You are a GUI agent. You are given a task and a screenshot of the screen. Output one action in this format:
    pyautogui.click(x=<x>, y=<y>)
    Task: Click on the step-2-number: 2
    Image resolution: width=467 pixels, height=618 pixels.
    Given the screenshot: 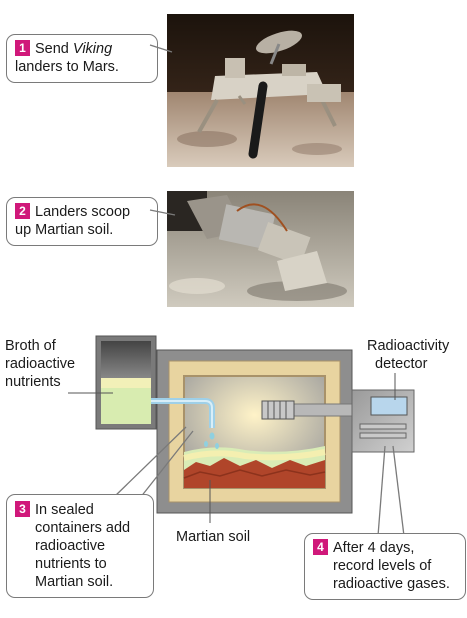 What is the action you would take?
    pyautogui.click(x=22, y=211)
    